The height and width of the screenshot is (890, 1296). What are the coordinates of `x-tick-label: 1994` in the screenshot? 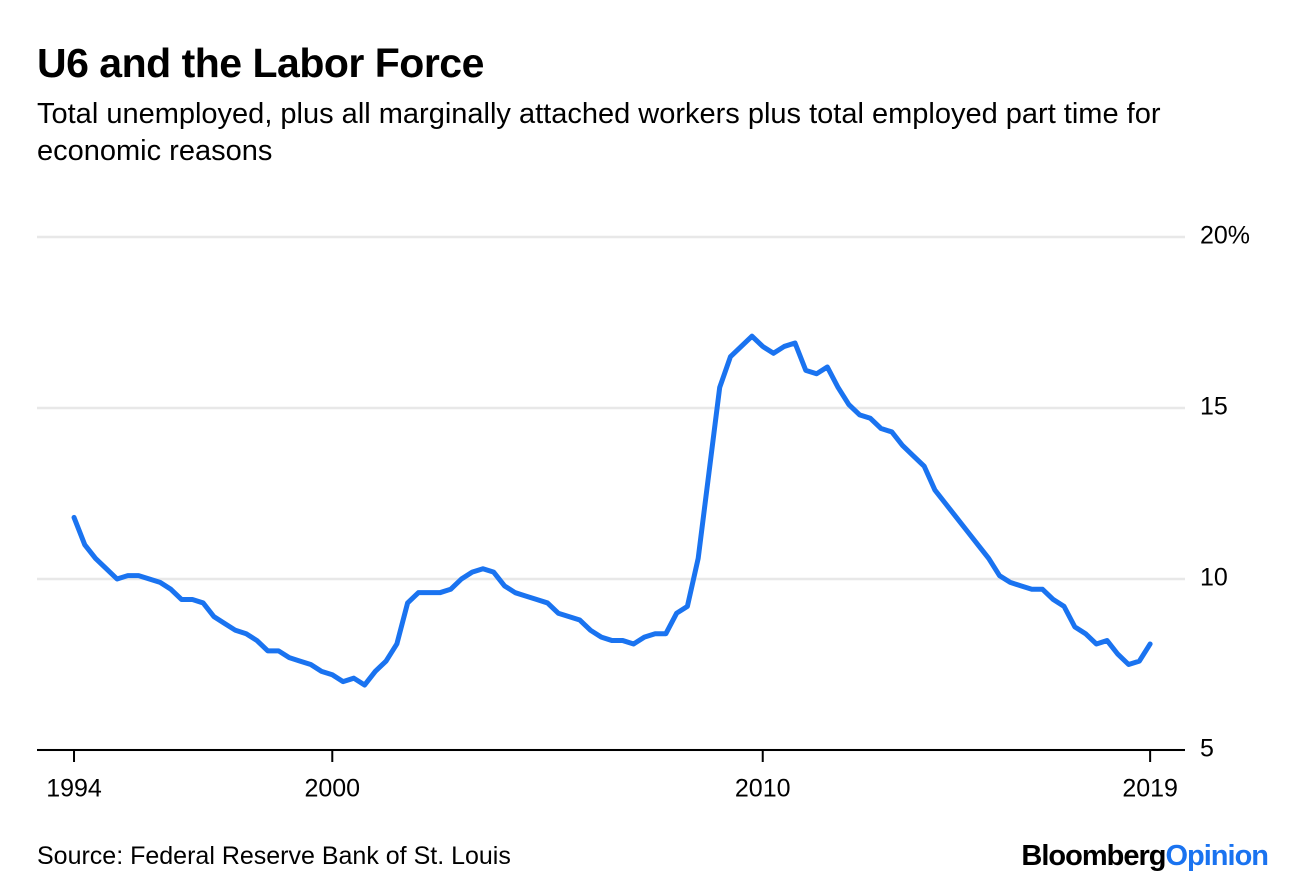 It's located at (74, 789).